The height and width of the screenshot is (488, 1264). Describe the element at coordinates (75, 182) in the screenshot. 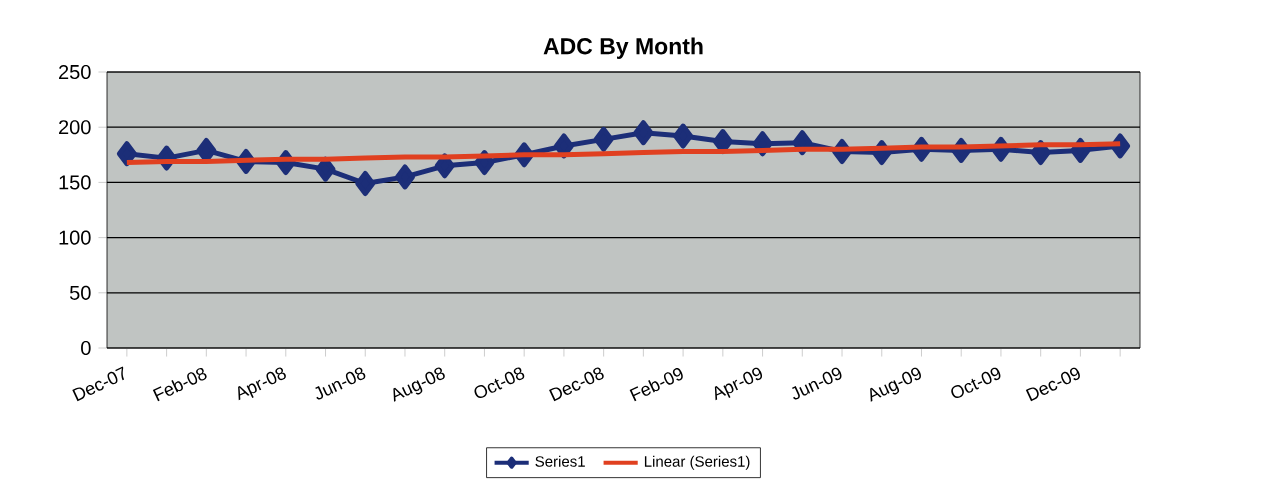

I see `y-tick-label: 150` at that location.